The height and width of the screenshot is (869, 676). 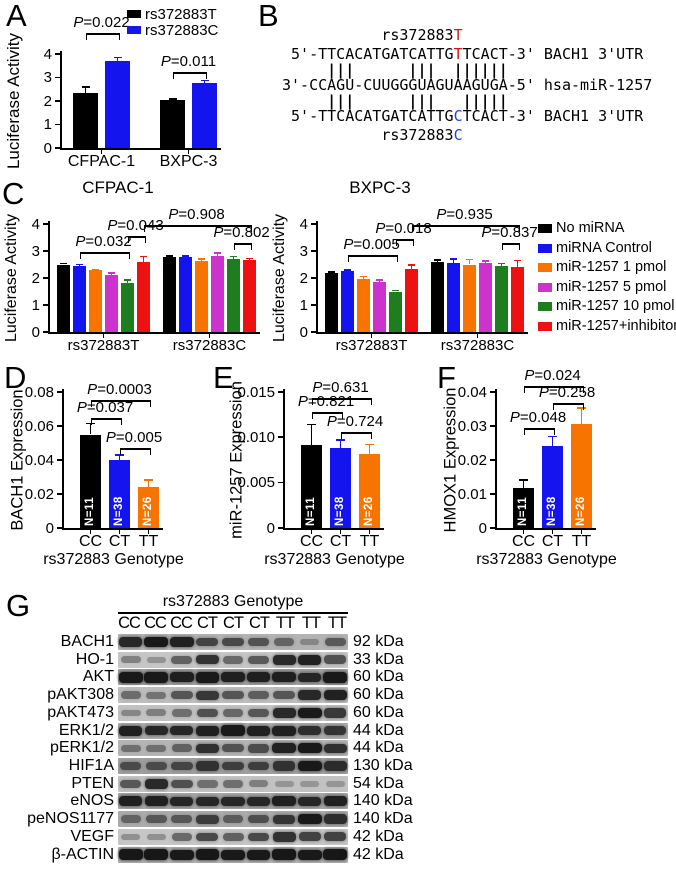 I want to click on y-axis-label: Luciferase Activity, so click(x=13, y=101).